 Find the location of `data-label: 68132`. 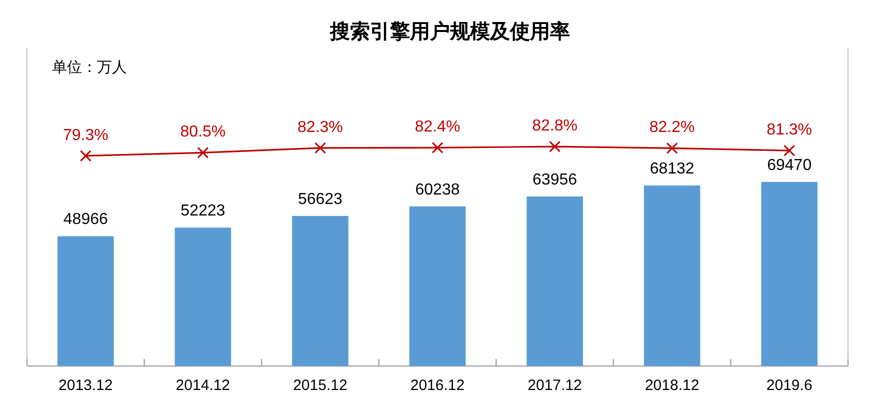

data-label: 68132 is located at coordinates (672, 169).